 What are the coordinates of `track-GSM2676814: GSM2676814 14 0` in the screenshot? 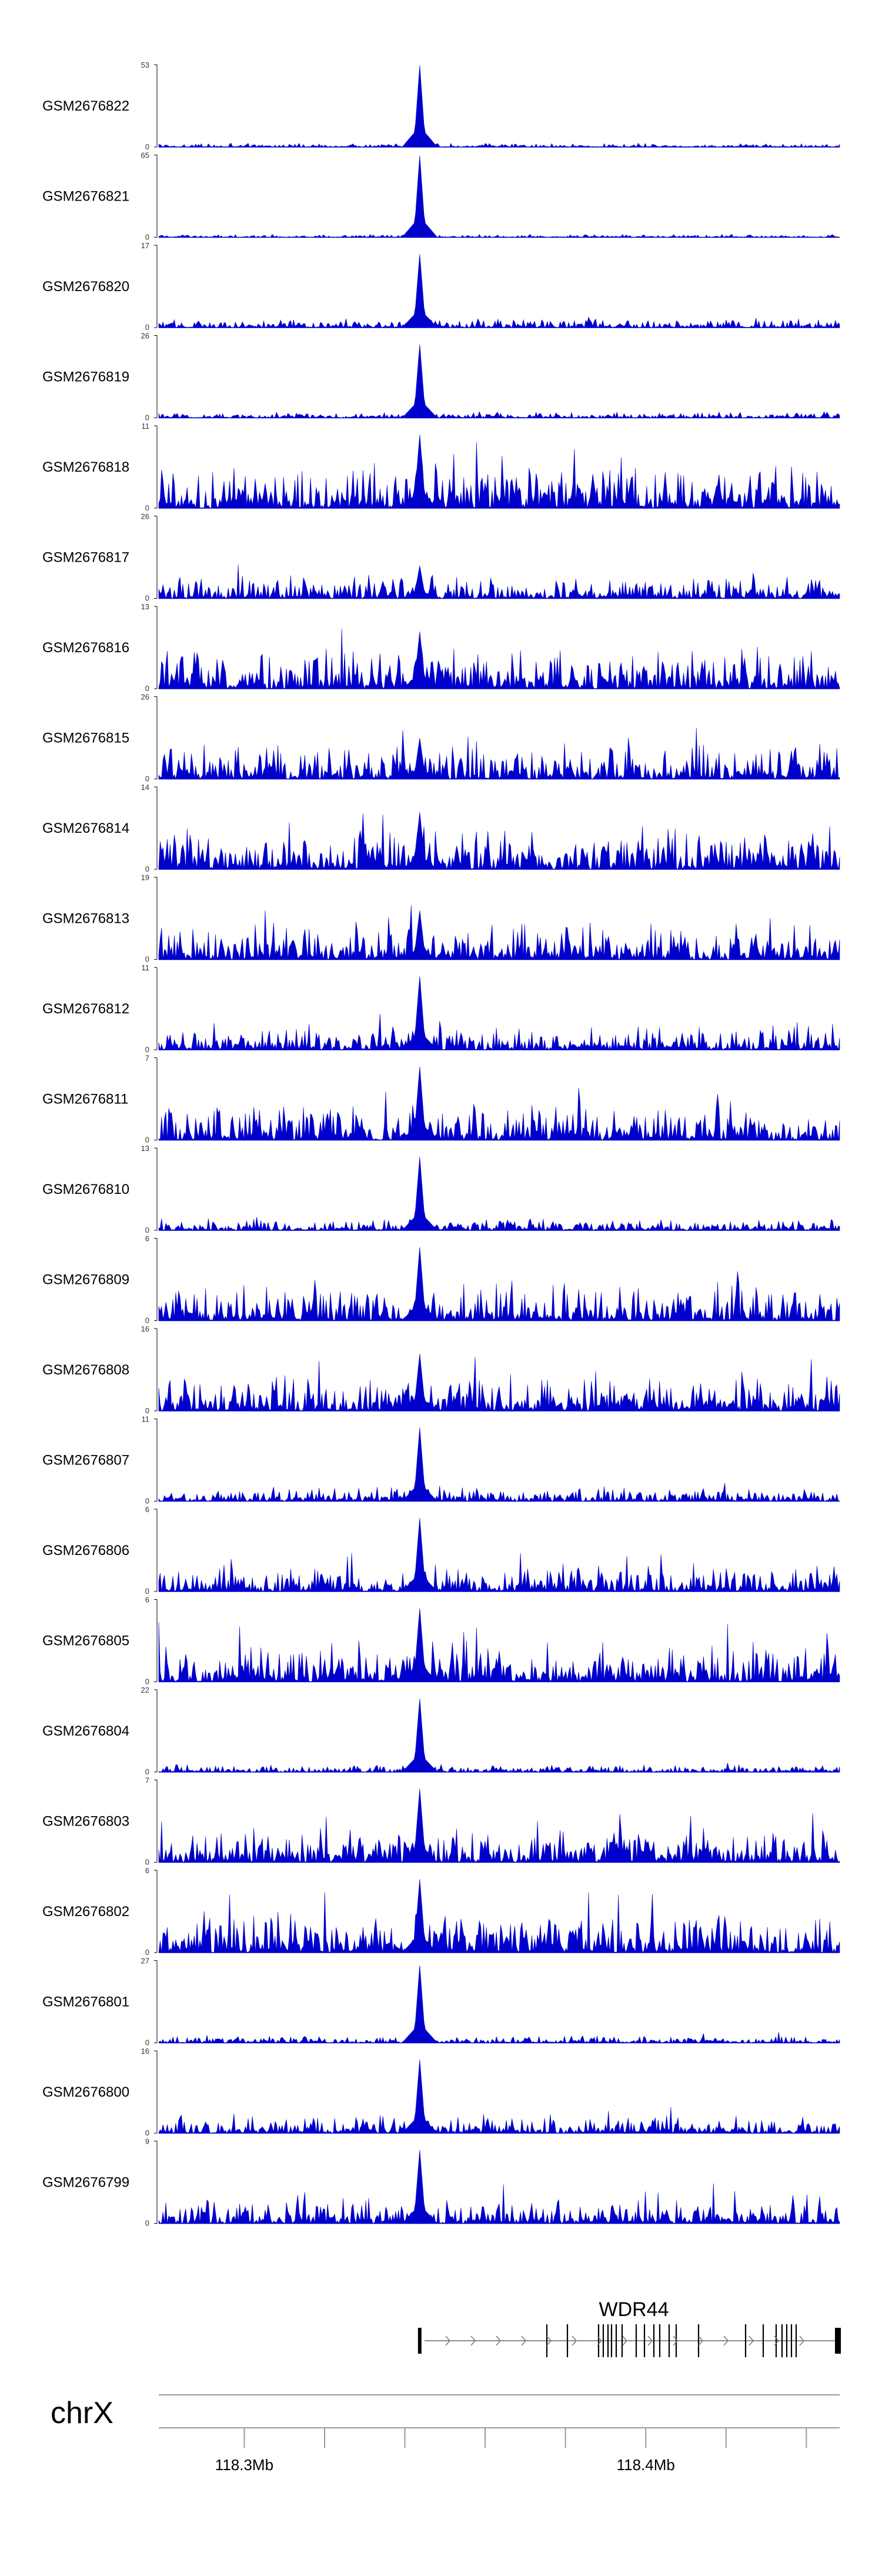 It's located at (441, 828).